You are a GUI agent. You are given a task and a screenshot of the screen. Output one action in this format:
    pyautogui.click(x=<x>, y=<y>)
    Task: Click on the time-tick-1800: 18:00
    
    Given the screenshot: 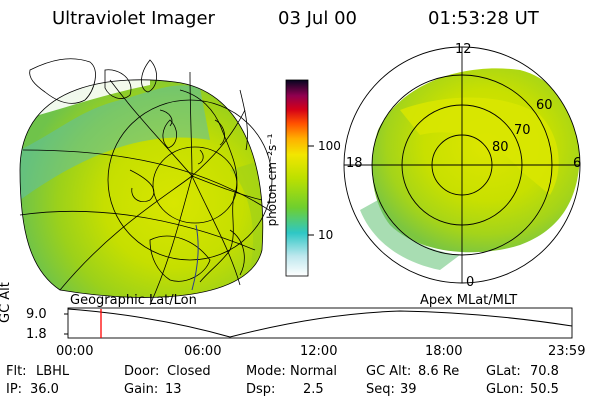 What is the action you would take?
    pyautogui.click(x=444, y=351)
    